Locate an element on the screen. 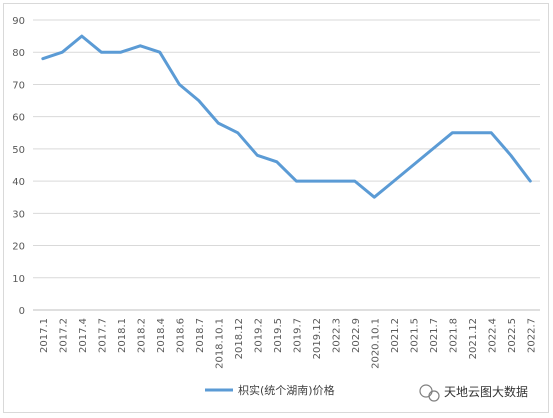 Image resolution: width=553 pixels, height=418 pixels. legend-label: 枳实(统个湖南)价格 is located at coordinates (286, 390).